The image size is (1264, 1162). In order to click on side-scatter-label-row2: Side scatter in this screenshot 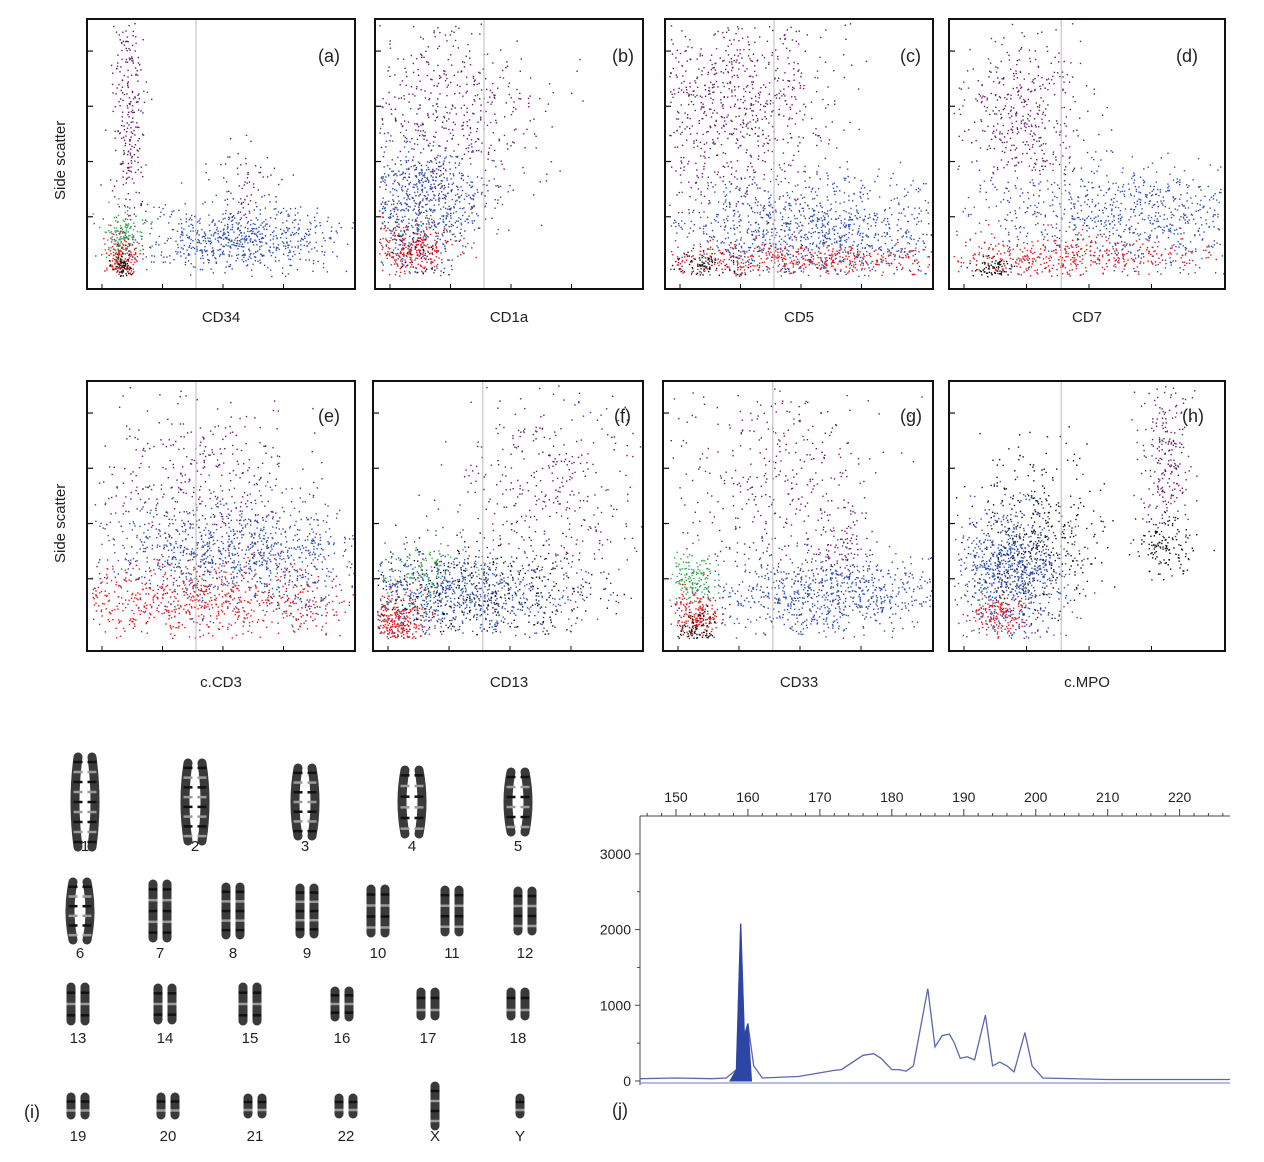, I will do `click(60, 523)`.